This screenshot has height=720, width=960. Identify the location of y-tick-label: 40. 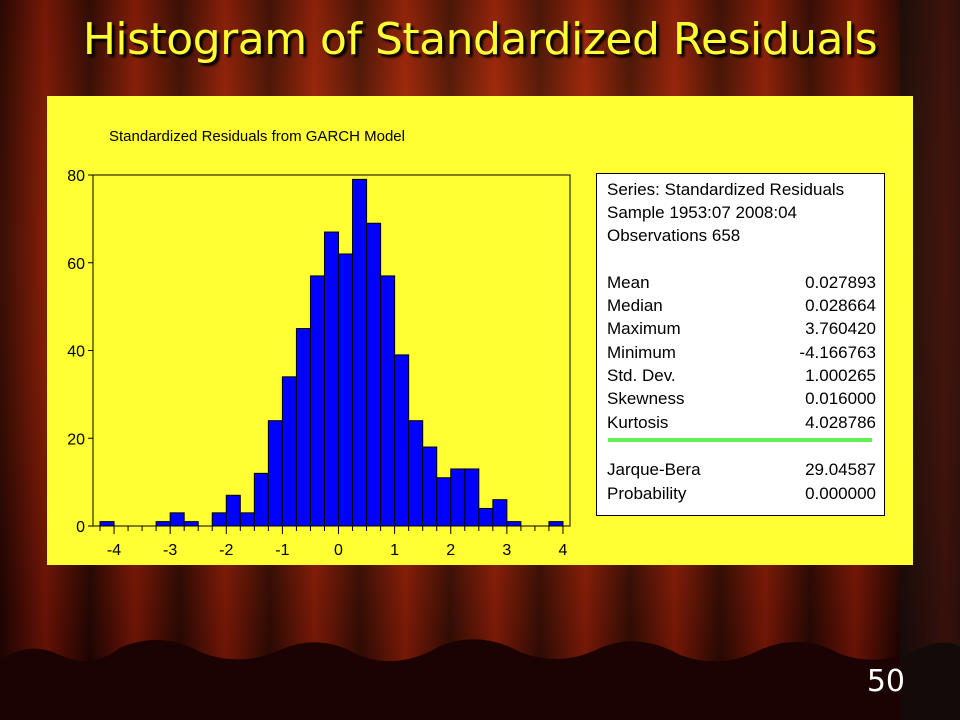
(76, 352).